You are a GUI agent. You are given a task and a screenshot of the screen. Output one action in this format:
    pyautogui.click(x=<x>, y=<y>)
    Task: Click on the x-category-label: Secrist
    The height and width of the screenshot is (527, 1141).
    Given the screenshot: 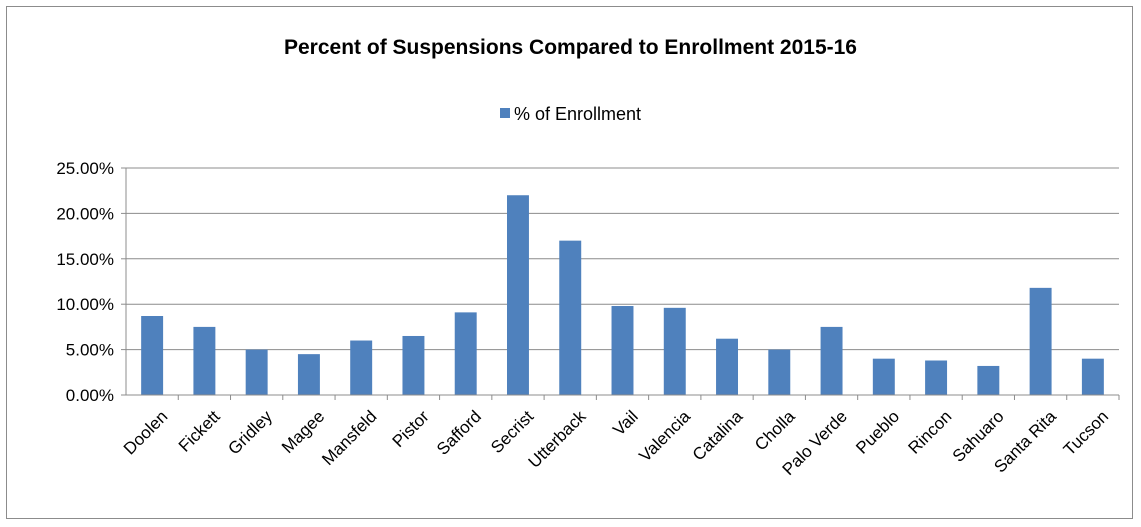 What is the action you would take?
    pyautogui.click(x=512, y=432)
    